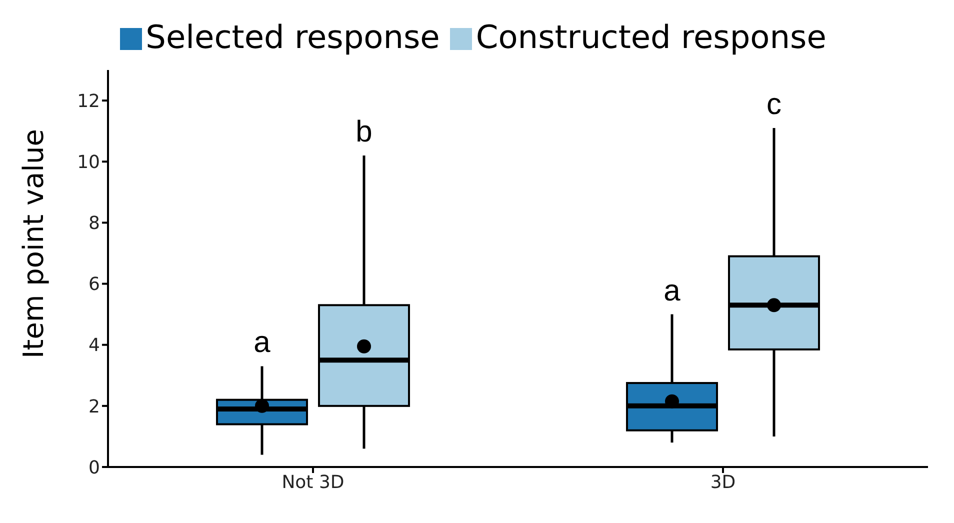 The image size is (954, 523). I want to click on y-tick-label: 10, so click(88, 163).